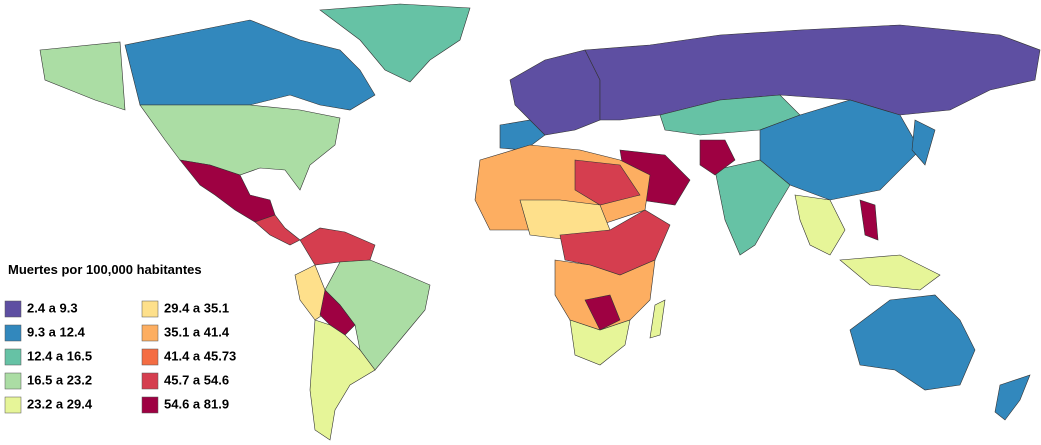 The image size is (1041, 445). Describe the element at coordinates (196, 307) in the screenshot. I see `legend-label: 29.4 a 35.1` at that location.